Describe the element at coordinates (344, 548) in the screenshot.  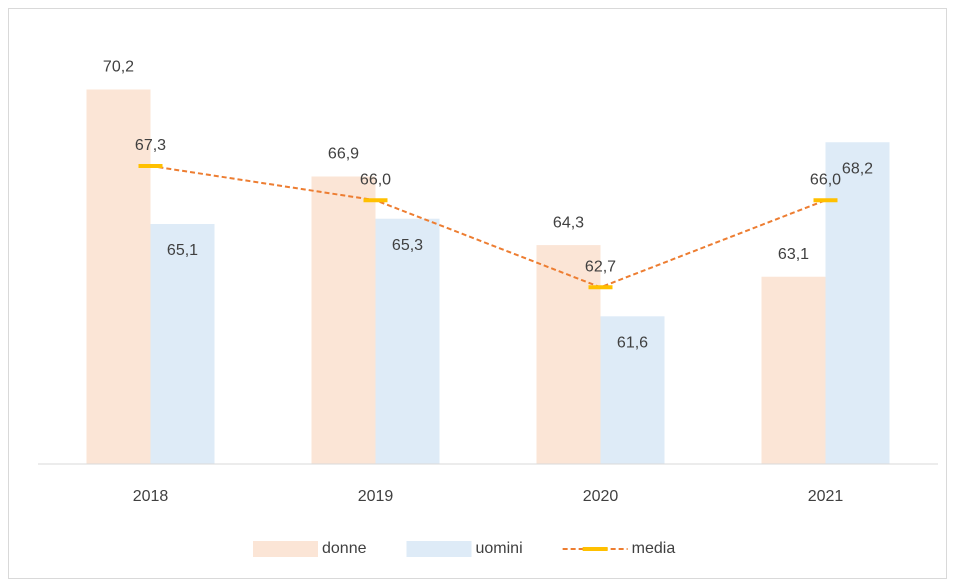
I see `legend-label: donne` at that location.